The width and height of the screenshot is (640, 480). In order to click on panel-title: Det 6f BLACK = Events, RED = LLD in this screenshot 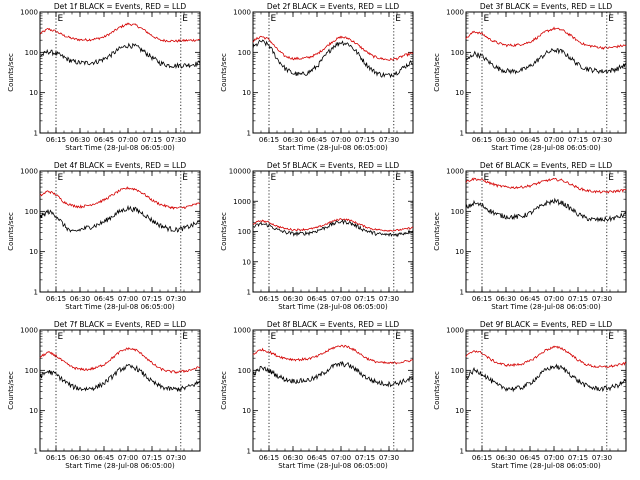, I will do `click(546, 165)`.